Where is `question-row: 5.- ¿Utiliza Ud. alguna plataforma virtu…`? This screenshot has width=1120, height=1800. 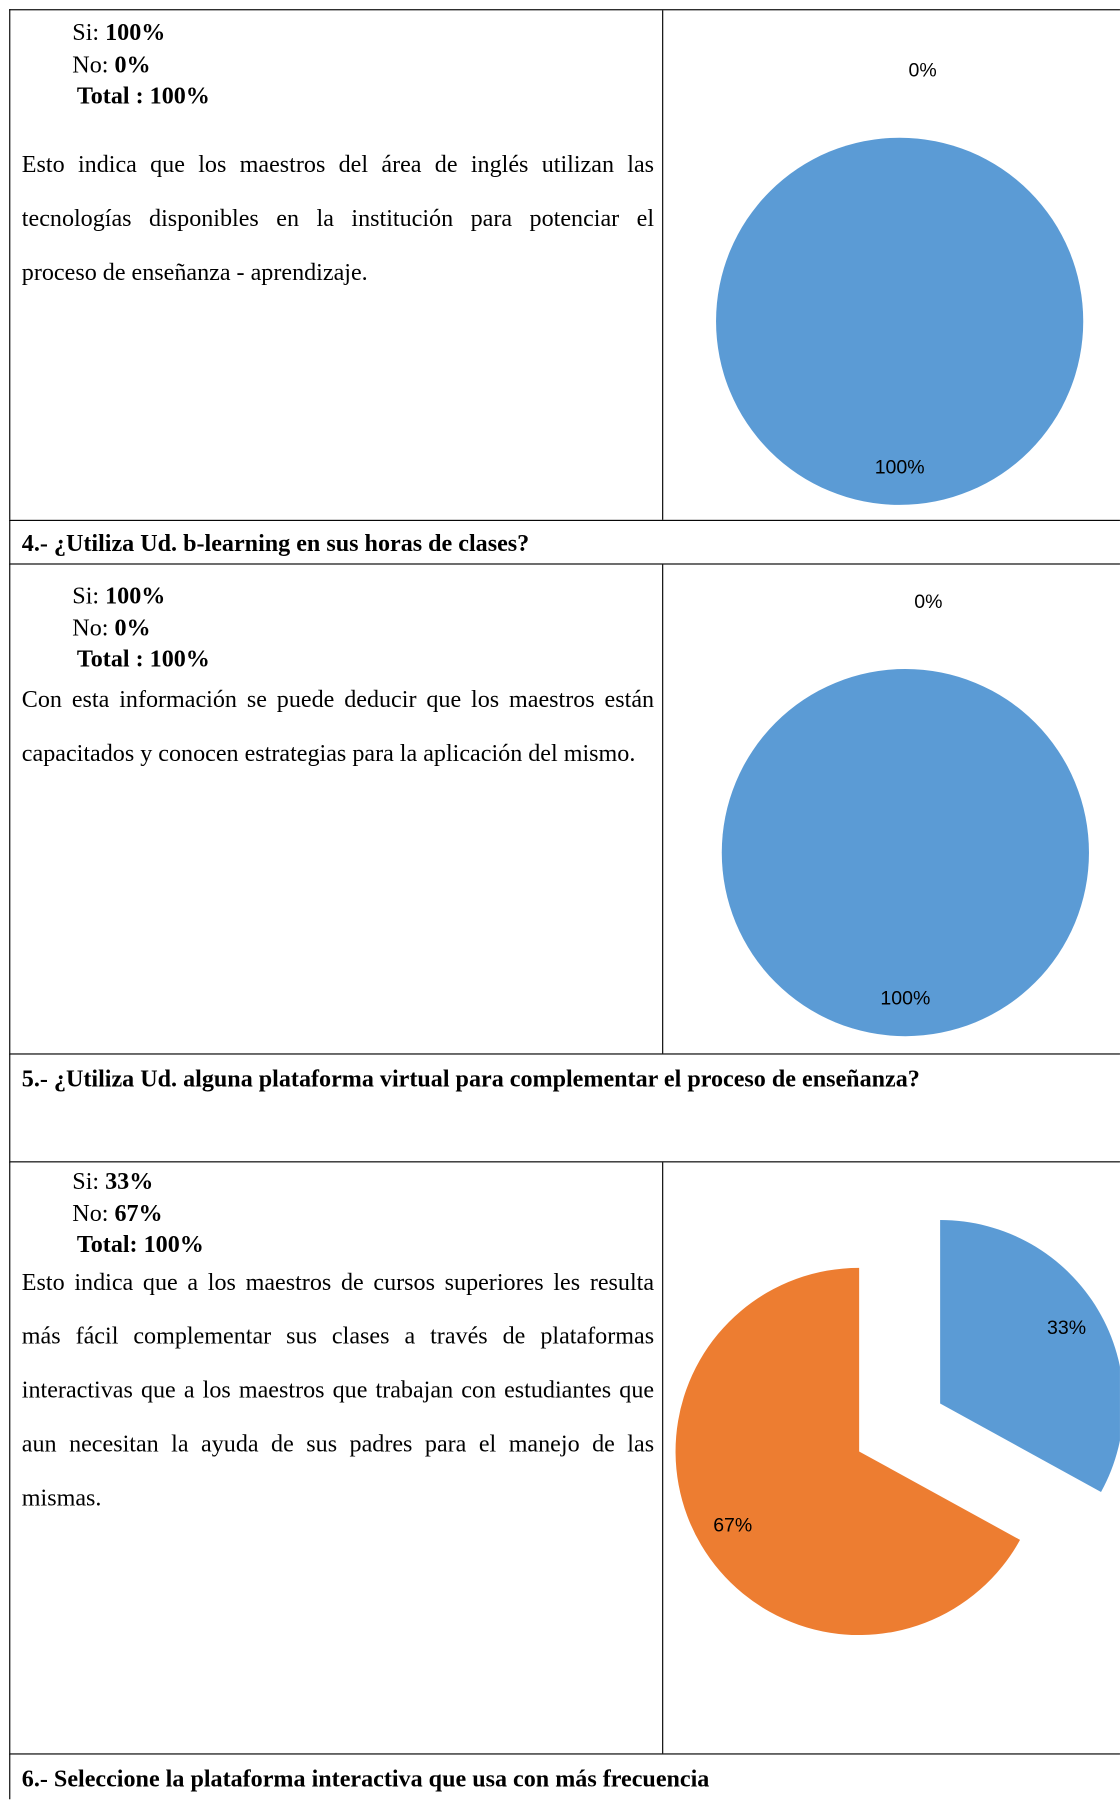
question-row: 5.- ¿Utiliza Ud. alguna plataforma virtu… is located at coordinates (564, 1107).